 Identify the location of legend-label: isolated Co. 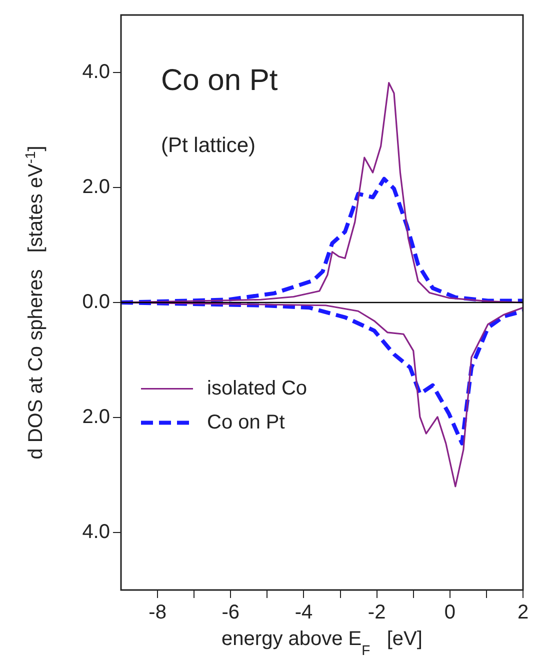
(257, 388).